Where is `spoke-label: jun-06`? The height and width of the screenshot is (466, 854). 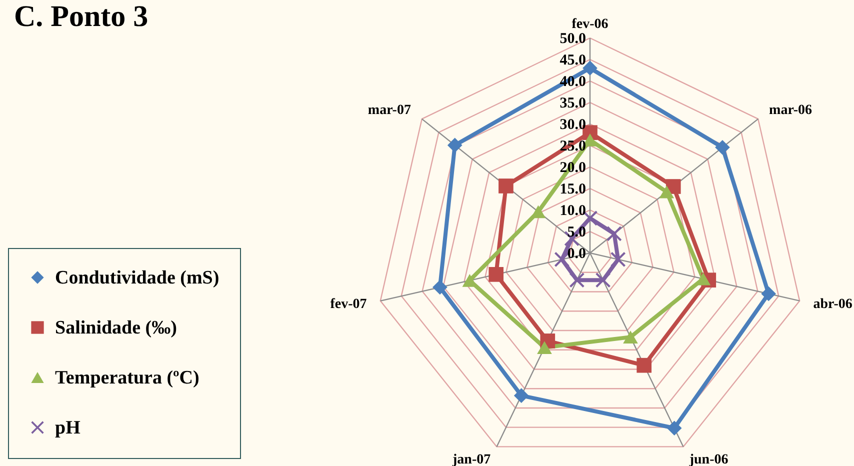 spoke-label: jun-06 is located at coordinates (708, 459).